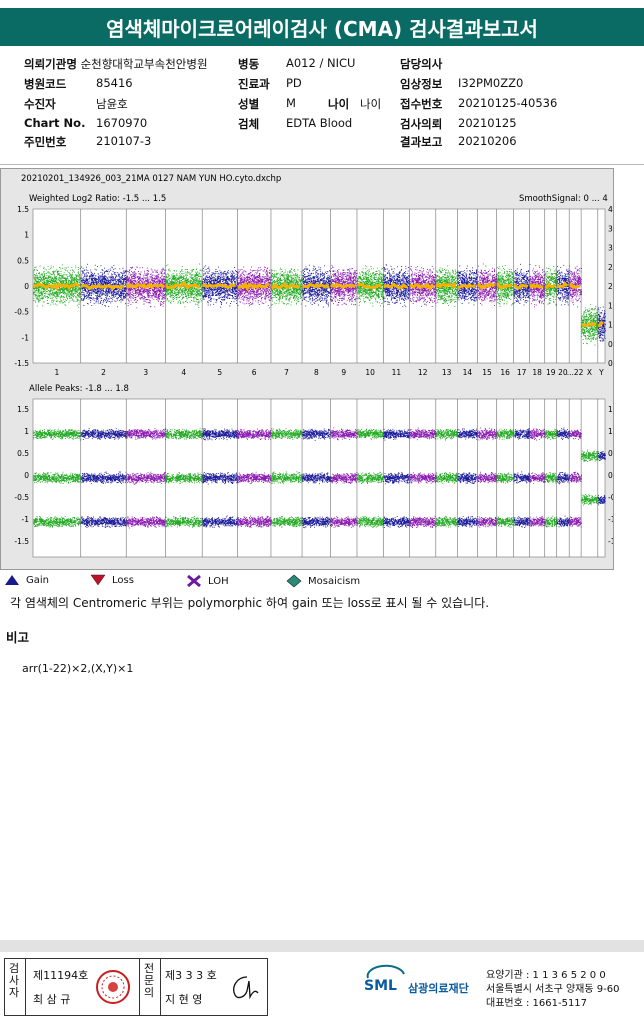  I want to click on top-right-tick: 3, so click(610, 248).